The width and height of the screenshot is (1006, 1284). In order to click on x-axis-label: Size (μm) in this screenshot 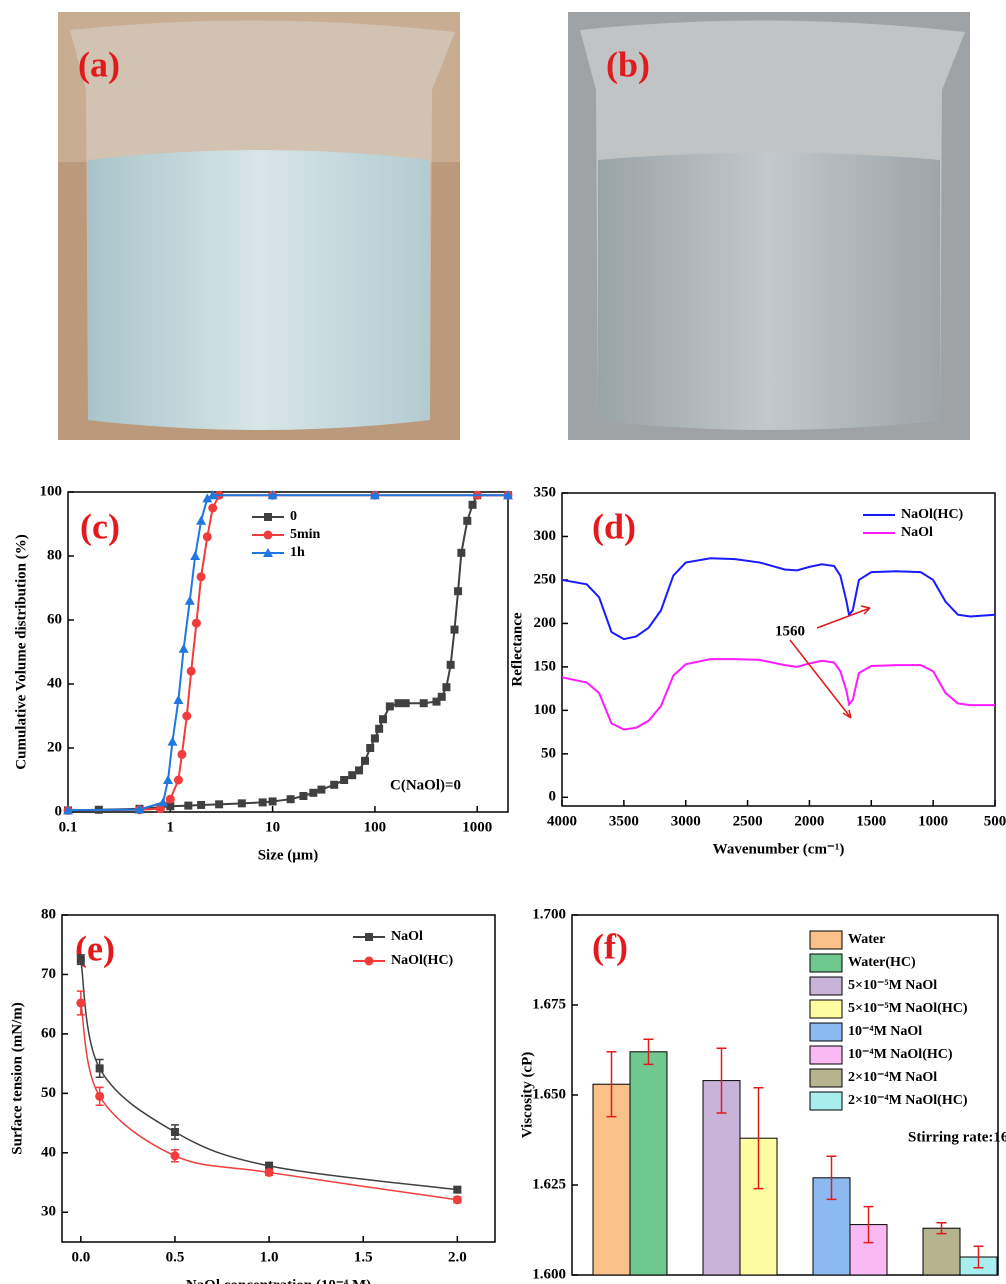, I will do `click(288, 855)`.